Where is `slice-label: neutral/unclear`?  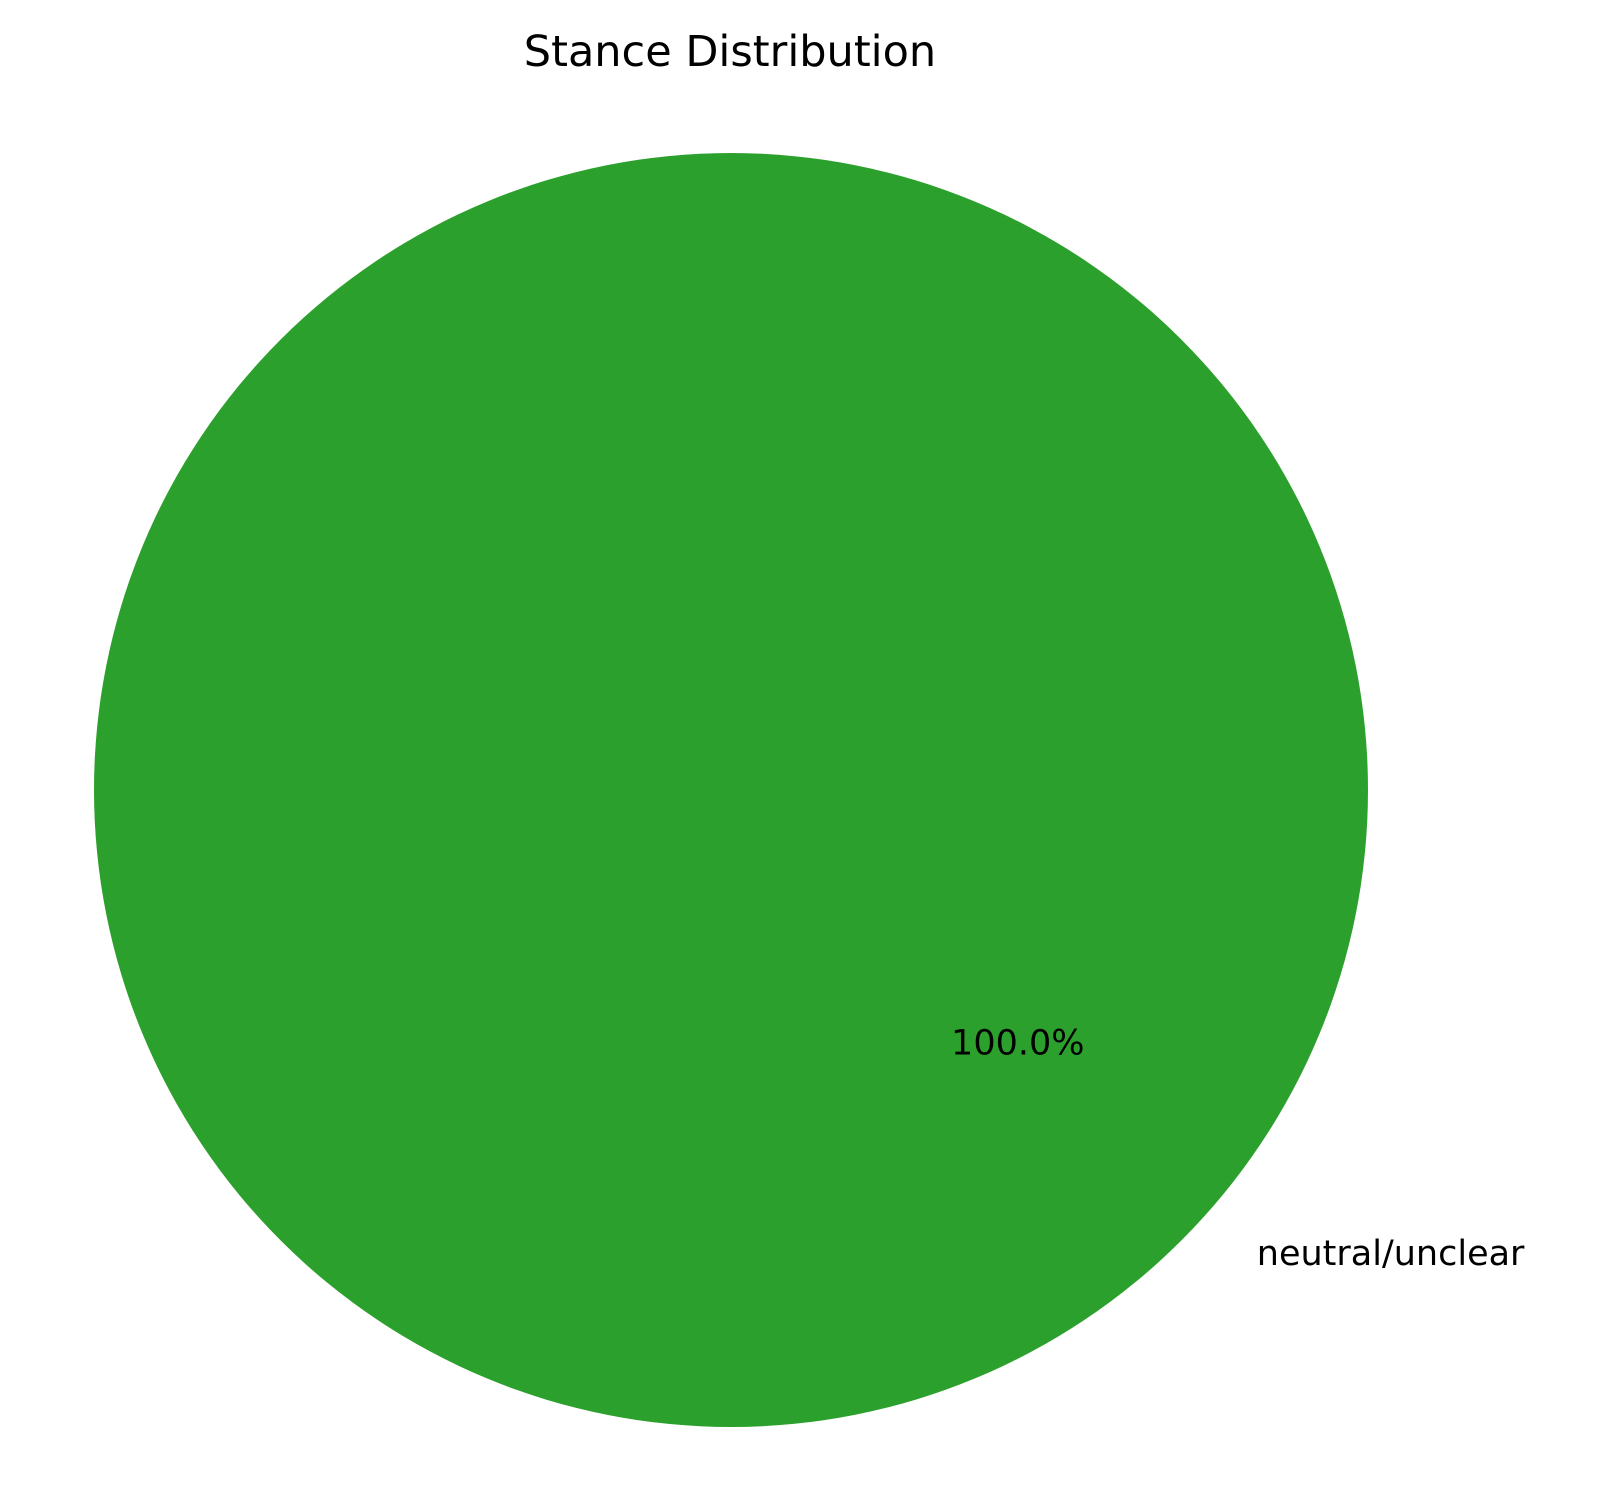
slice-label: neutral/unclear is located at coordinates (1391, 1254).